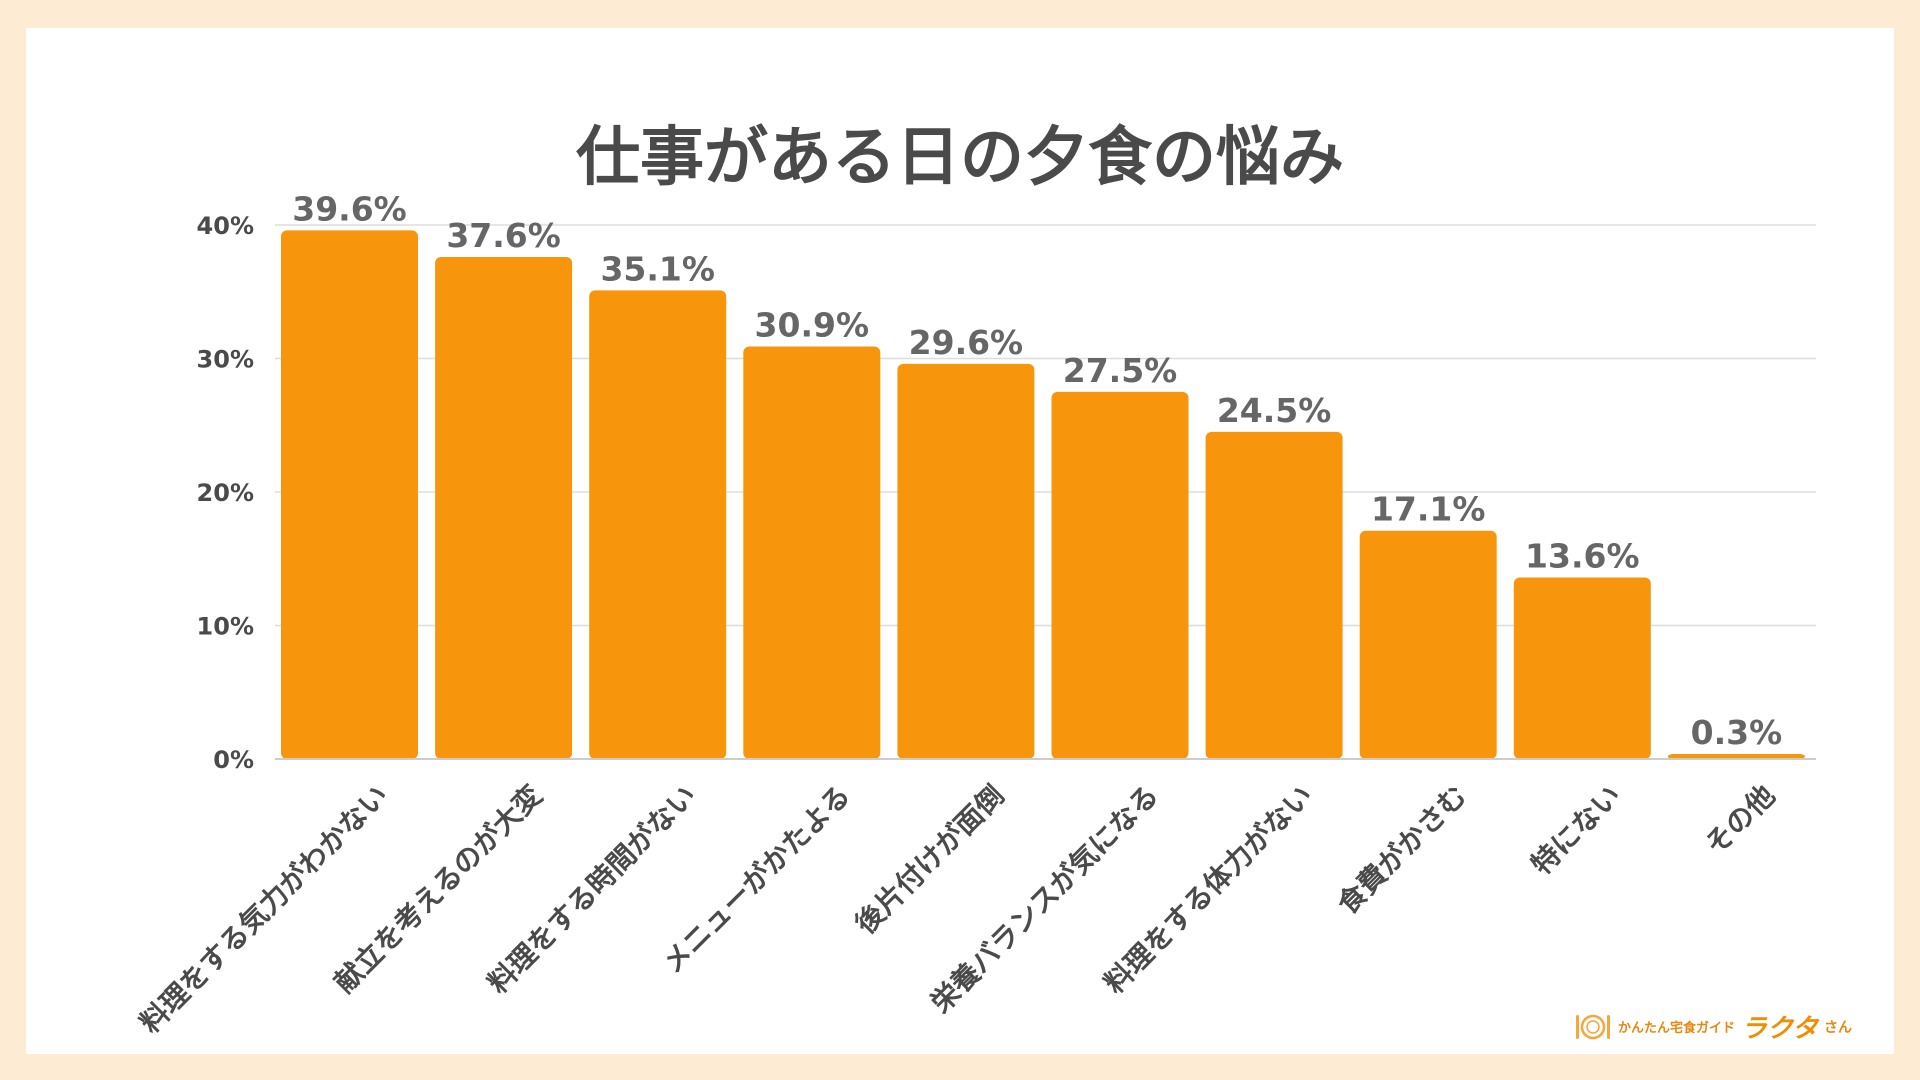 Image resolution: width=1920 pixels, height=1080 pixels. Describe the element at coordinates (1402, 850) in the screenshot. I see `x-category-label: 食費がかさむ` at that location.